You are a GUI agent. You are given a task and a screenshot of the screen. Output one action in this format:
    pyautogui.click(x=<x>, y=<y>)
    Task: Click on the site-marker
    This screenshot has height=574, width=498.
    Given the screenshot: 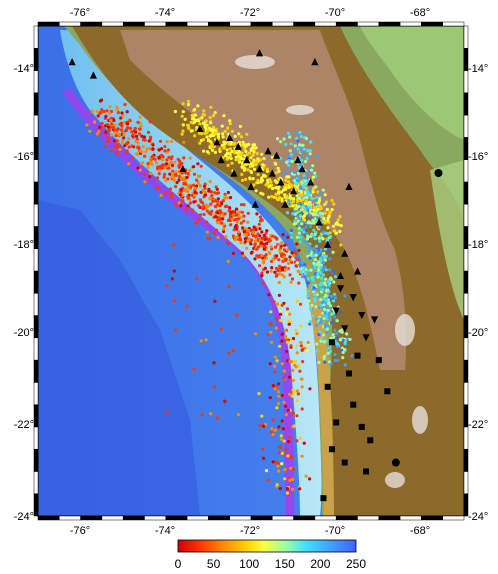 What is the action you would take?
    pyautogui.click(x=331, y=342)
    